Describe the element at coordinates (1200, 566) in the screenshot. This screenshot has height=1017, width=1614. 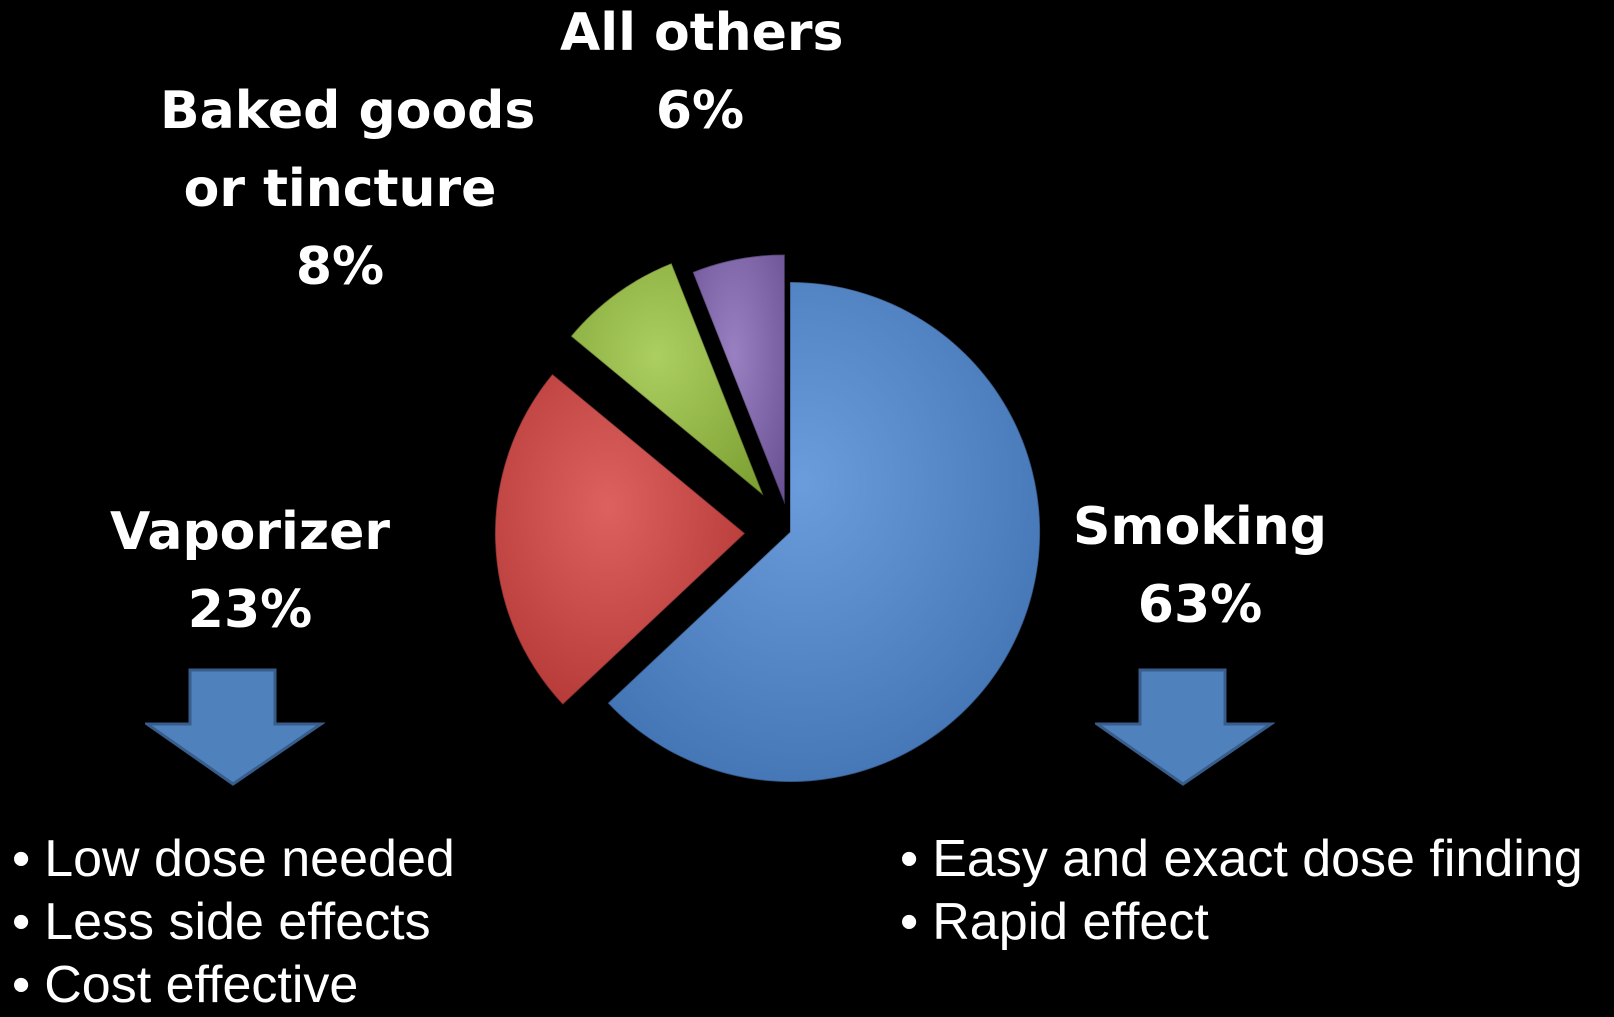
I see `label-smoking: Smoking 63%` at that location.